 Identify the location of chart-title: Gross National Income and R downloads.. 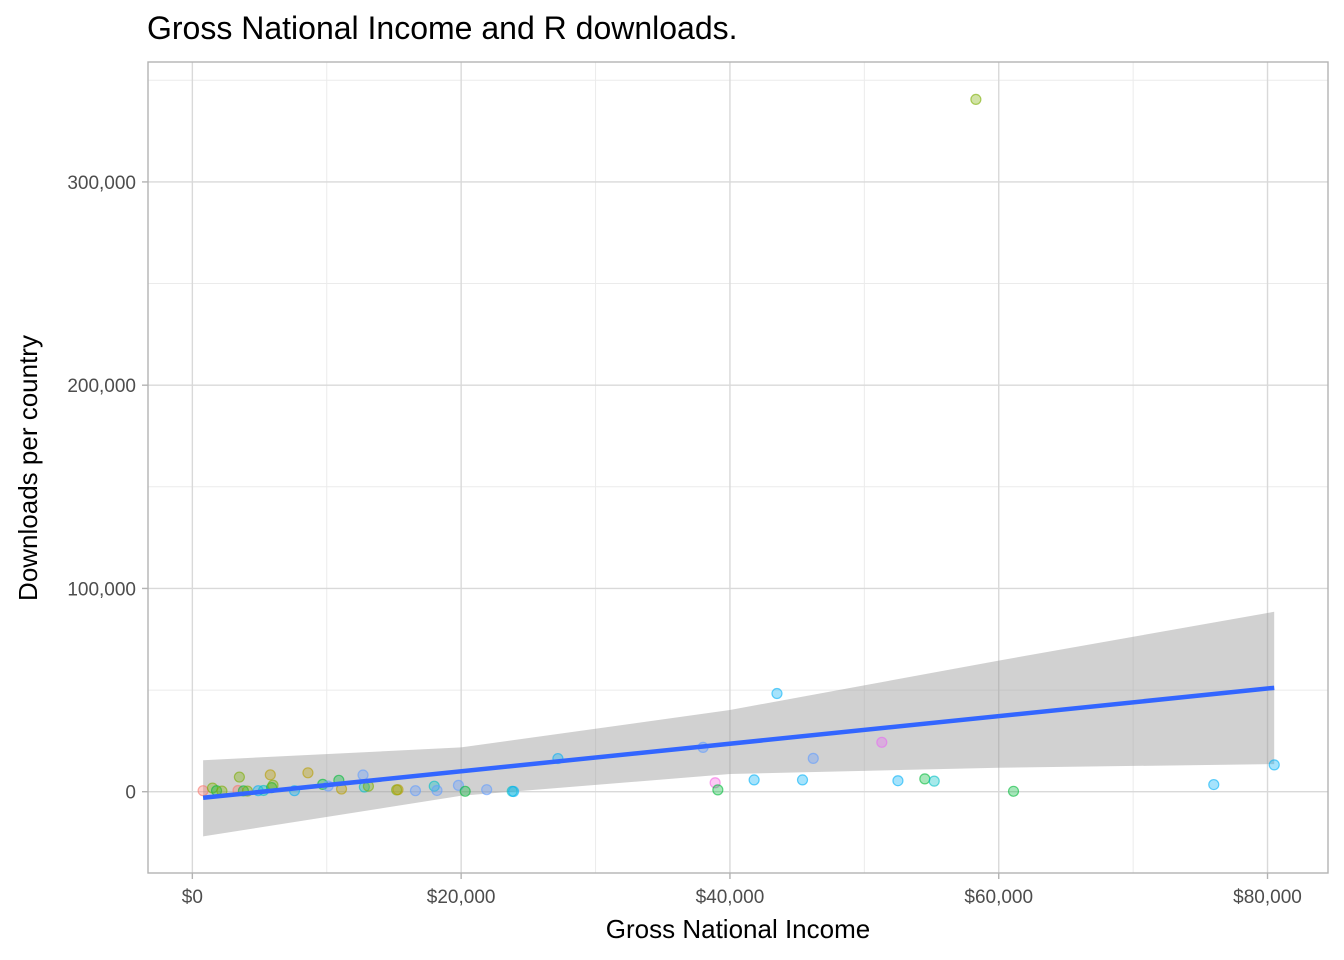
(442, 28).